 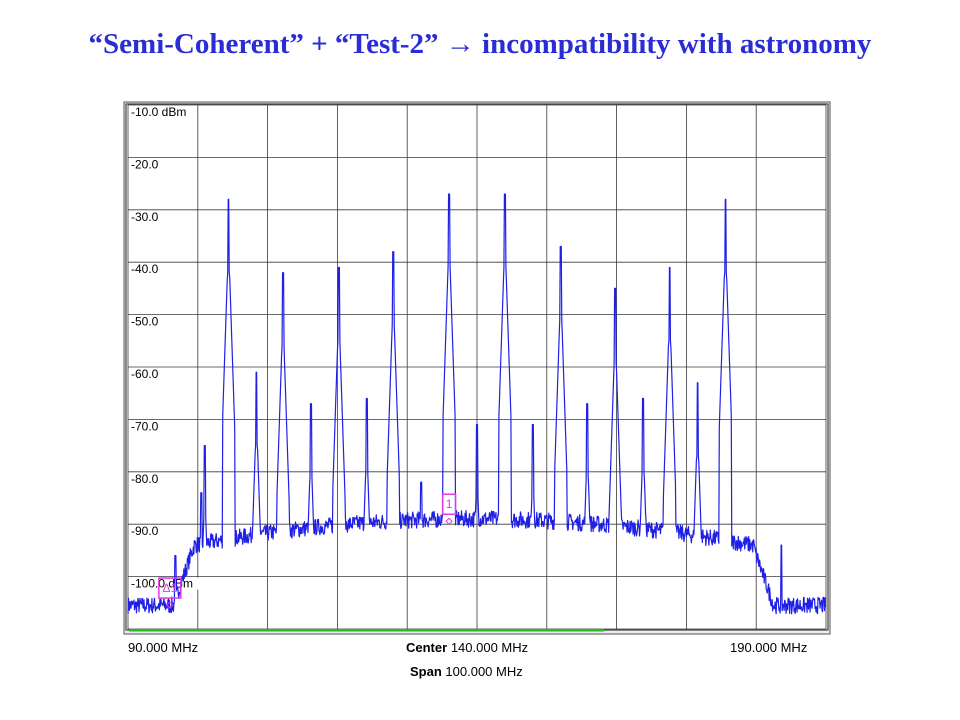 I want to click on center-value: 140.000 MHz, so click(x=489, y=647).